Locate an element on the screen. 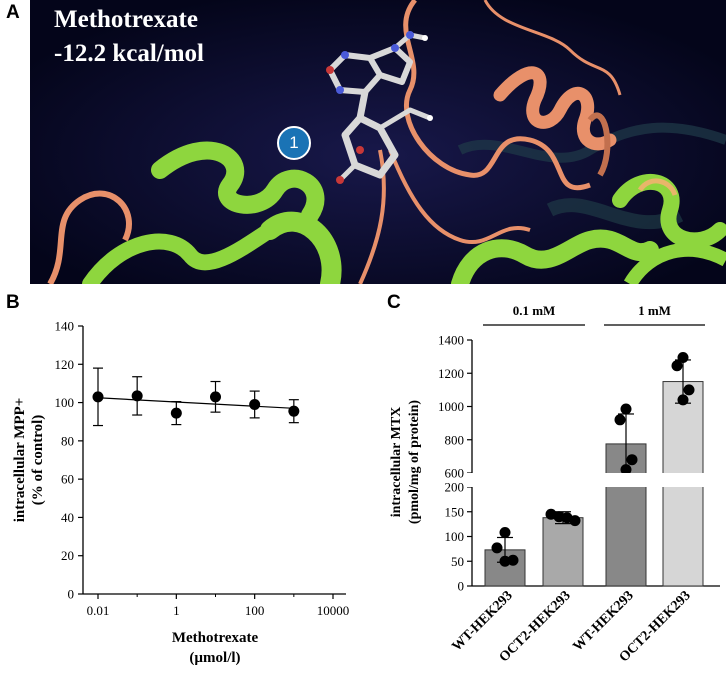 Image resolution: width=726 pixels, height=679 pixels. y-tick-label: 1200 is located at coordinates (451, 373).